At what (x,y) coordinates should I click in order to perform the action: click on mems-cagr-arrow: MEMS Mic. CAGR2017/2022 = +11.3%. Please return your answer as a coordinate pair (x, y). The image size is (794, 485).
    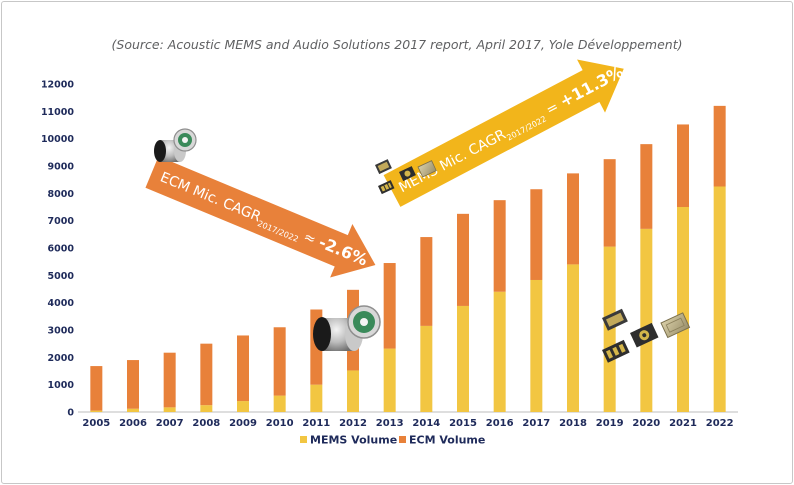
    Looking at the image, I should click on (504, 133).